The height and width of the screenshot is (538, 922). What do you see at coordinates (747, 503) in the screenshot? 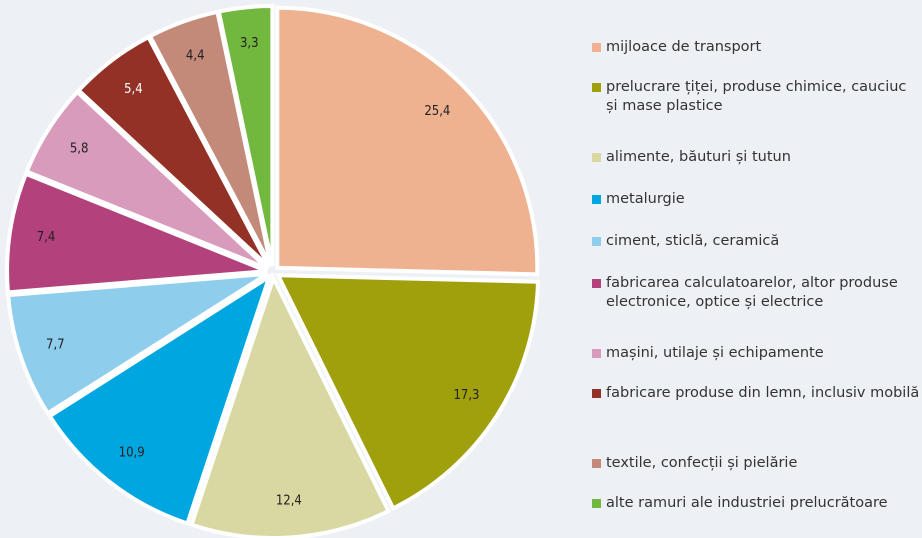
I see `legend-label: alte ramuri ale industriei prelucrătoare` at bounding box center [747, 503].